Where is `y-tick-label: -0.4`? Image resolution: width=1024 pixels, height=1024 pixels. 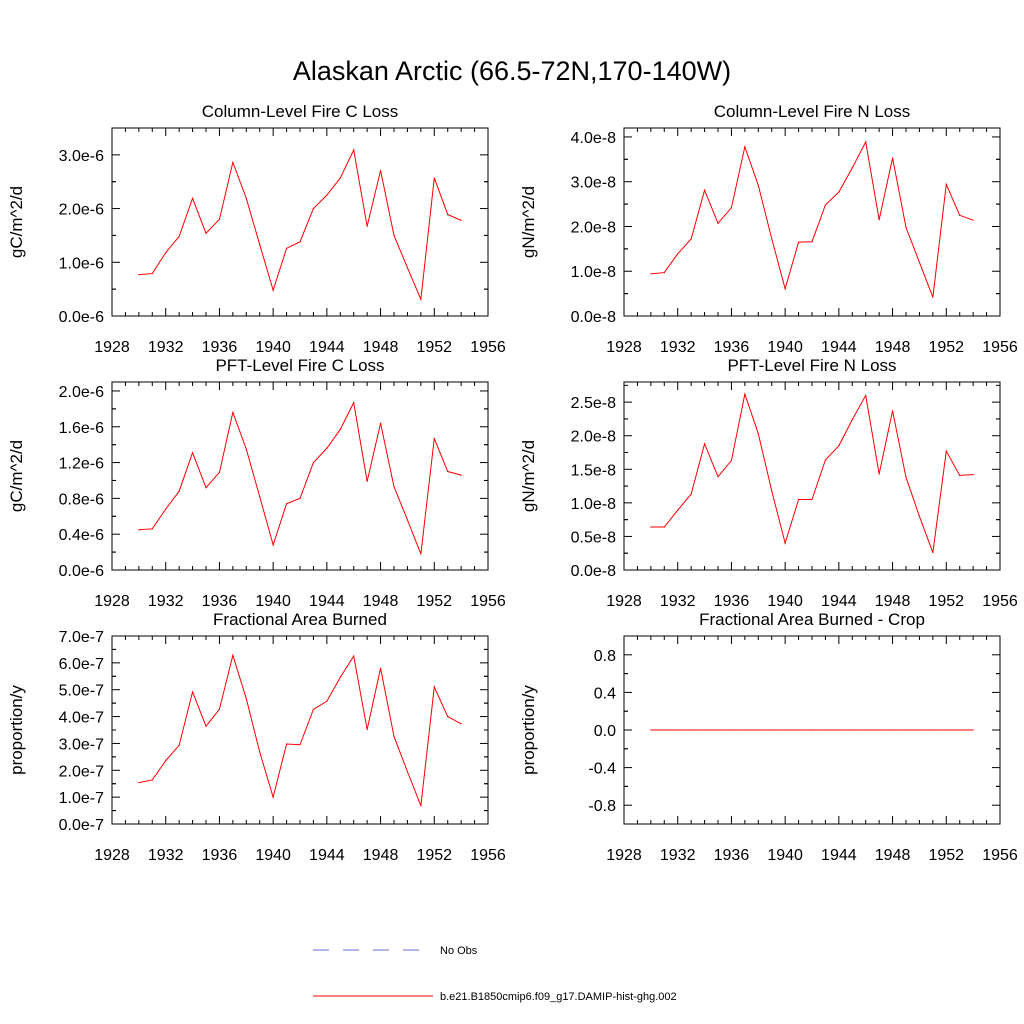
y-tick-label: -0.4 is located at coordinates (602, 769).